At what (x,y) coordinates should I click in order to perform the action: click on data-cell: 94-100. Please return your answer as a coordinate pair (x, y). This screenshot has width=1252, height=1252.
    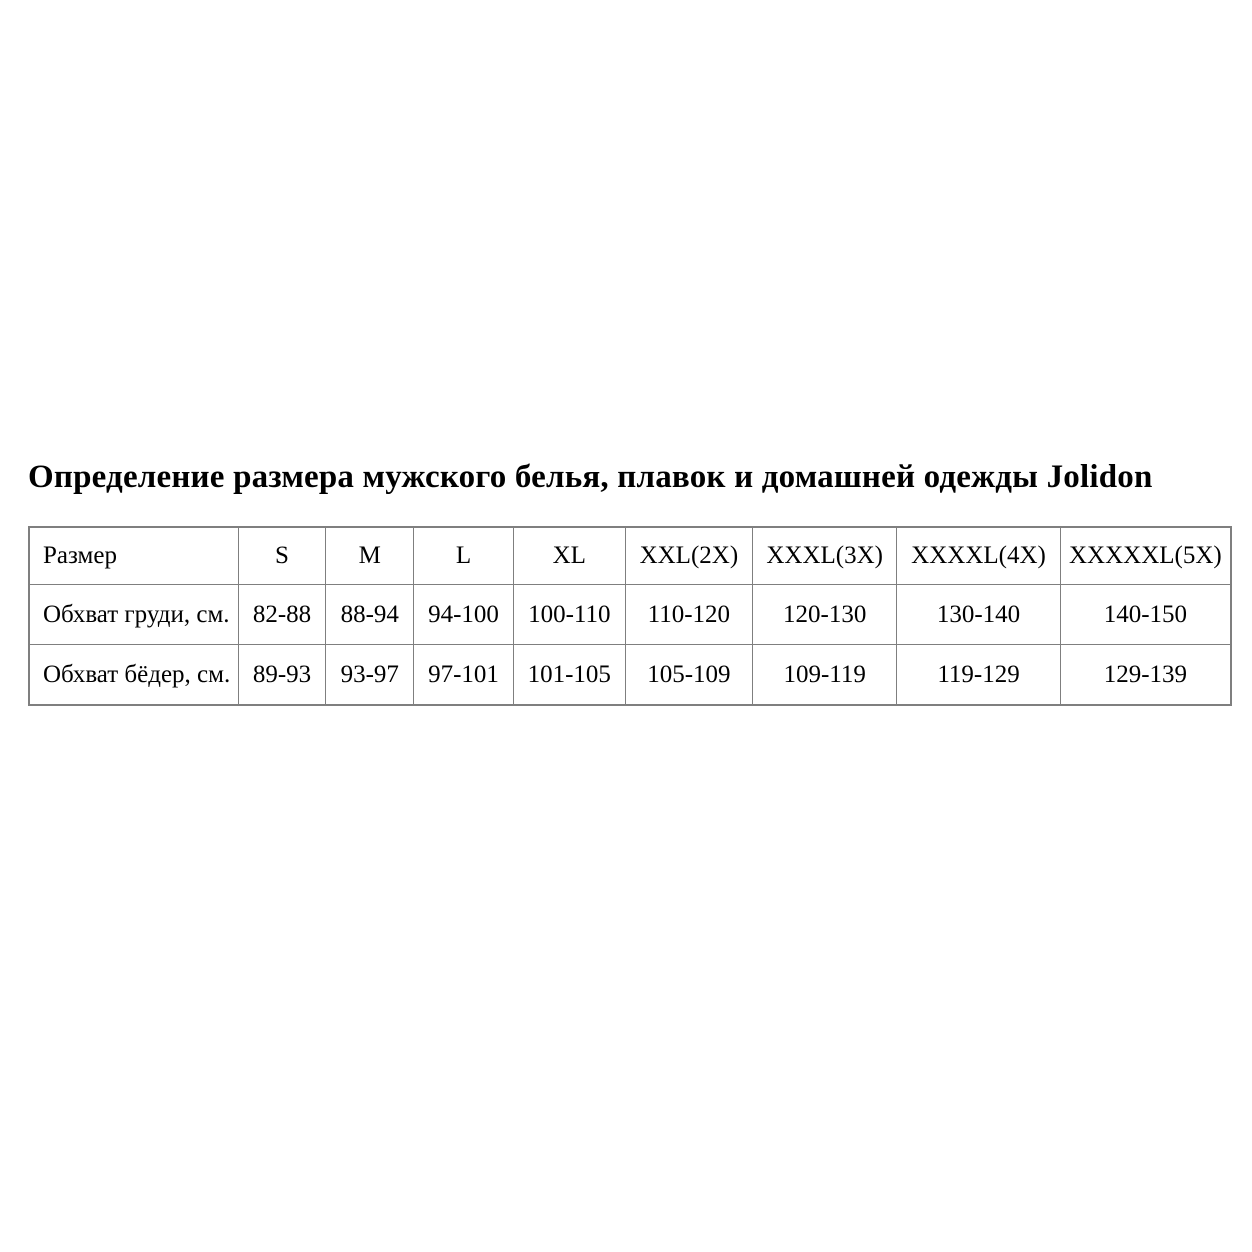
    Looking at the image, I should click on (463, 615).